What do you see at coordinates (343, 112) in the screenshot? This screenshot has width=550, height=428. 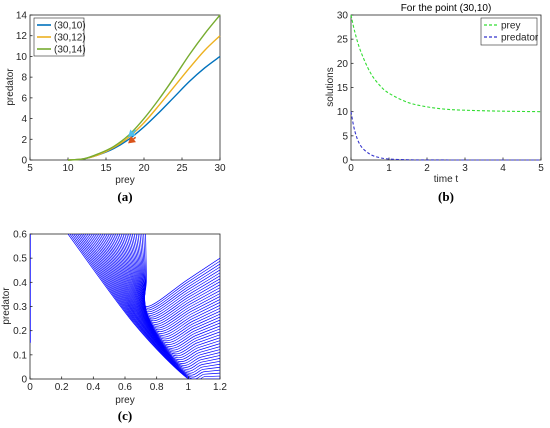 I see `y-tick-label: 10` at bounding box center [343, 112].